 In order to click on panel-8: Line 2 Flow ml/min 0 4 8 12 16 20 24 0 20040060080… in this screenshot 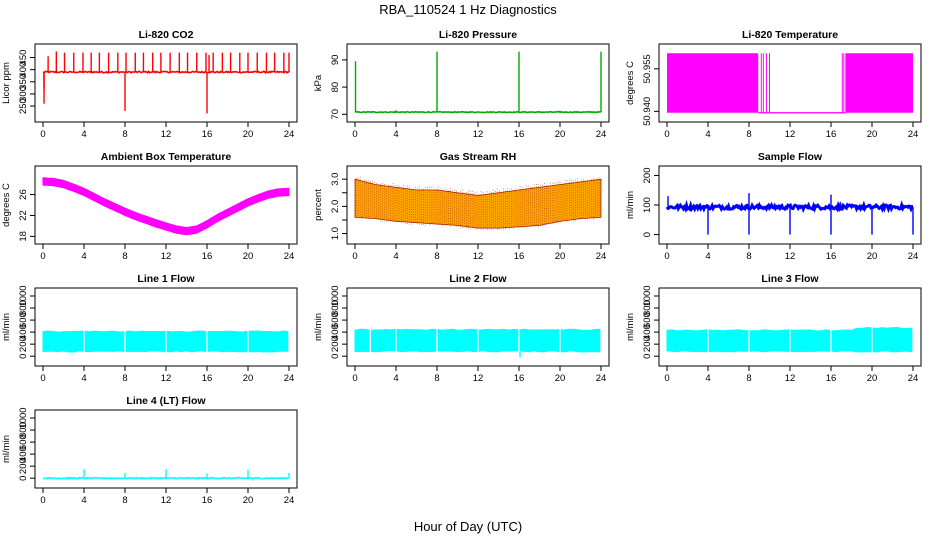, I will do `click(461, 328)`.